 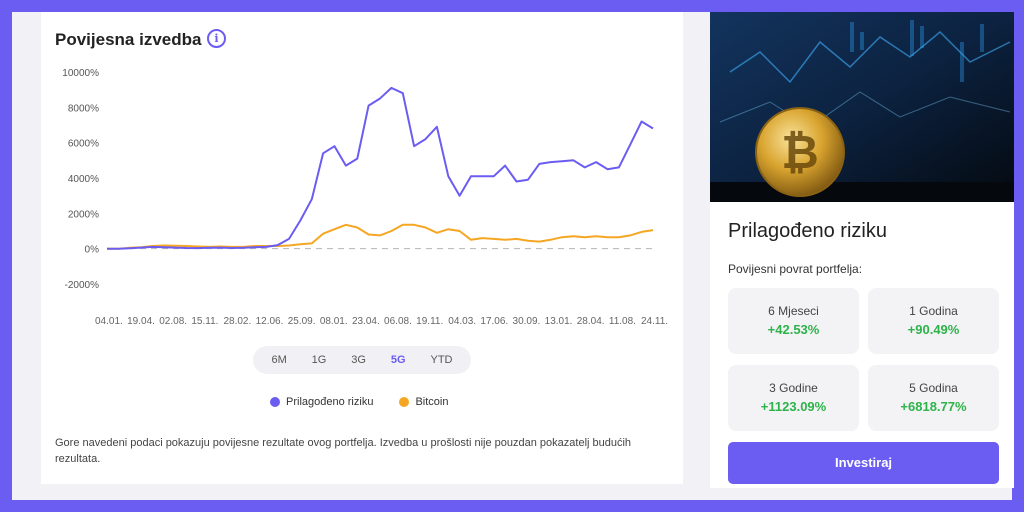 I want to click on y-tick-label: 4000%, so click(x=83, y=179).